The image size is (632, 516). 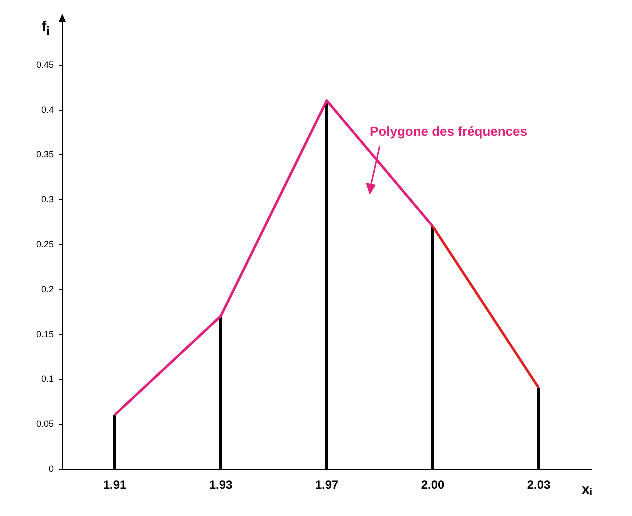 I want to click on y-tick-label: 0.25, so click(x=45, y=245).